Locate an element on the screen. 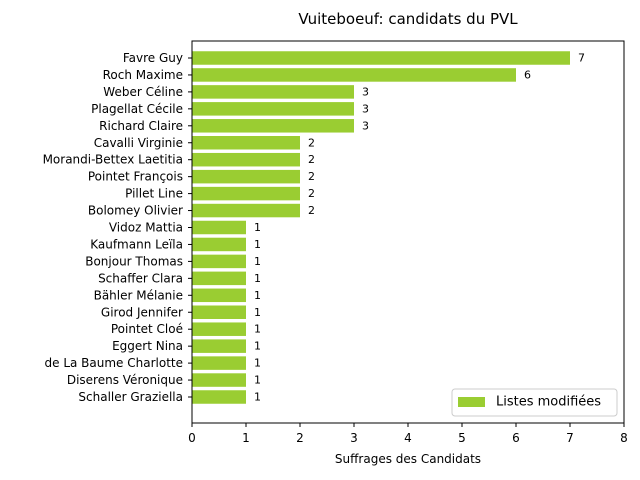 The image size is (640, 480). category-label: Kaufmann Leïla is located at coordinates (136, 244).